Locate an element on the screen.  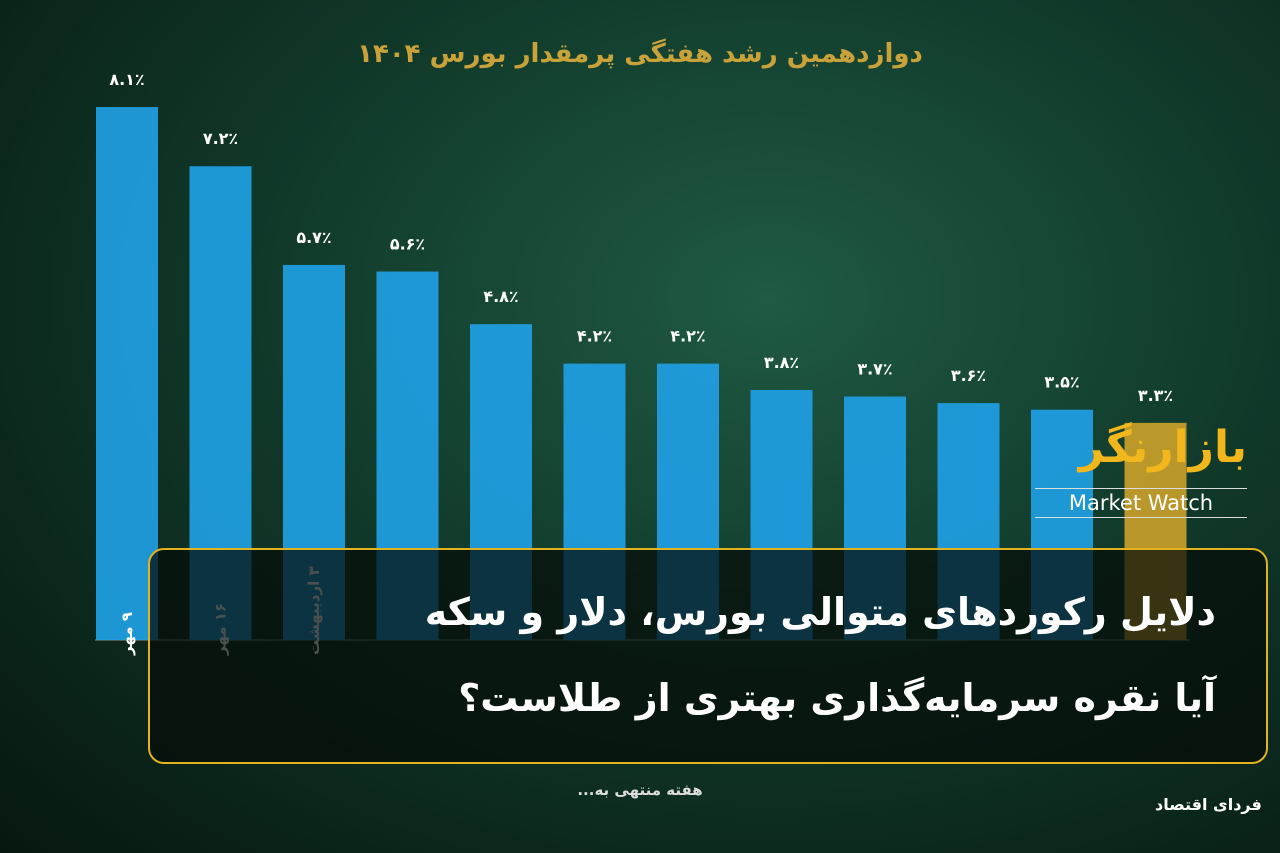
value-label: ۳.۵٪ is located at coordinates (1061, 382).